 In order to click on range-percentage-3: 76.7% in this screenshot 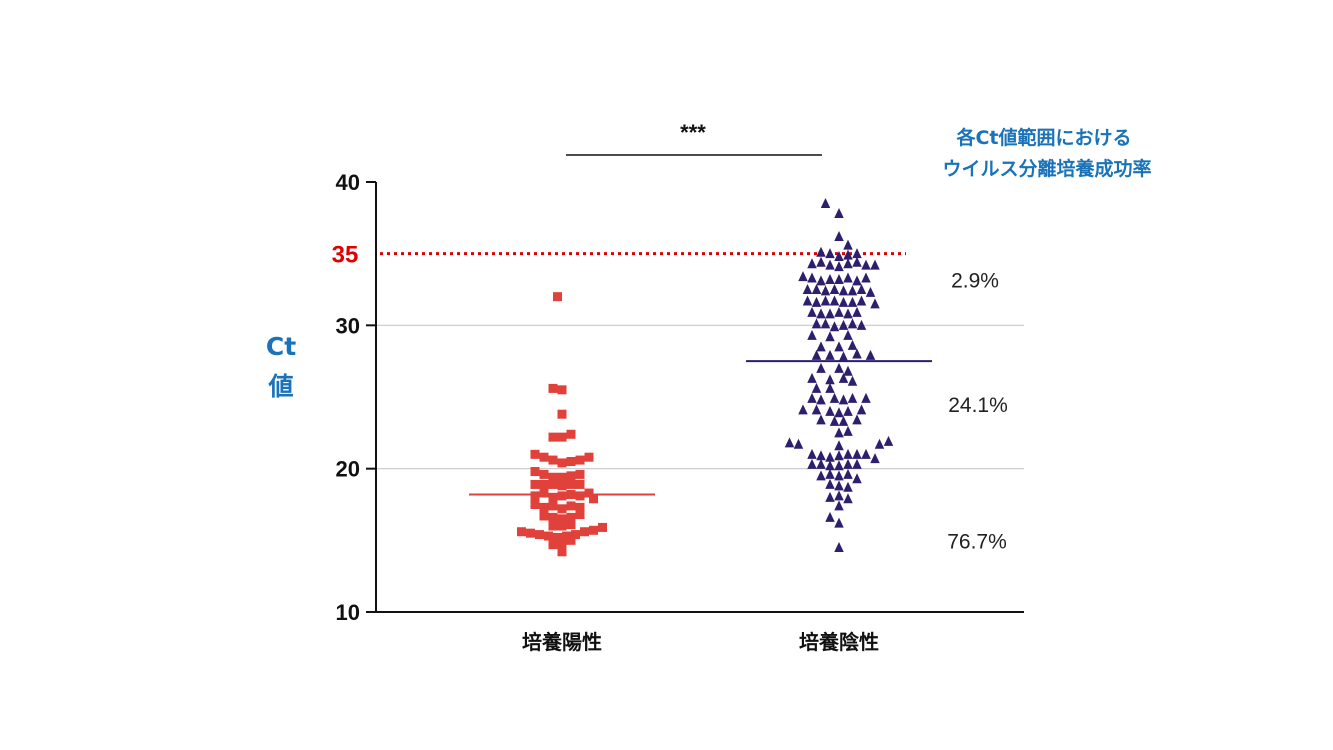, I will do `click(977, 541)`.